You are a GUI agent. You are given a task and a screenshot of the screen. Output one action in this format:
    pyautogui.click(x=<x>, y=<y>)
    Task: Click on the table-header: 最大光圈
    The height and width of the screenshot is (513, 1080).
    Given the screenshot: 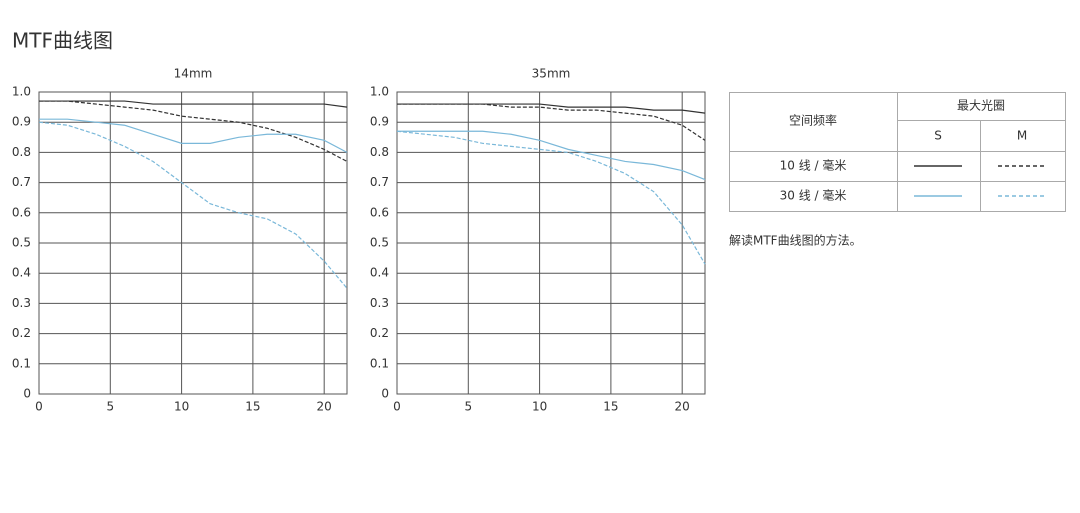 What is the action you would take?
    pyautogui.click(x=981, y=106)
    